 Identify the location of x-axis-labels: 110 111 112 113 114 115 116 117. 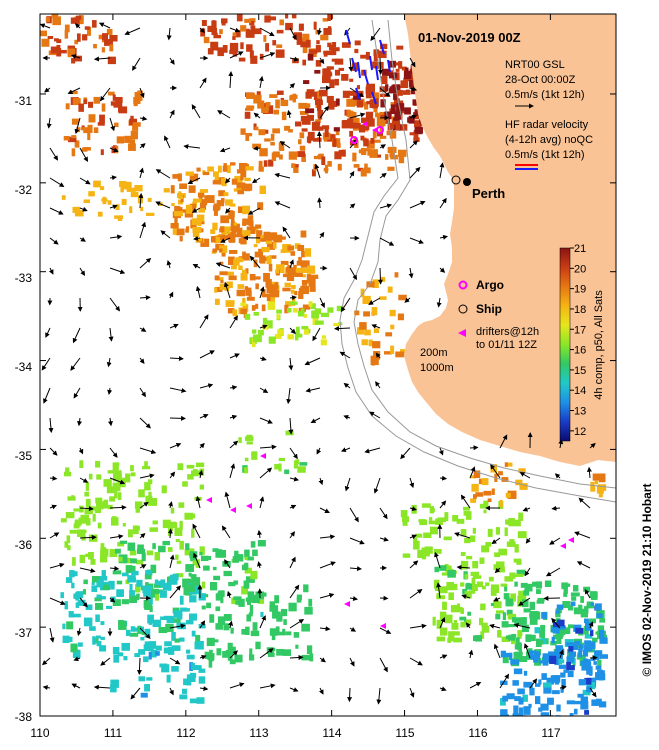
(295, 733).